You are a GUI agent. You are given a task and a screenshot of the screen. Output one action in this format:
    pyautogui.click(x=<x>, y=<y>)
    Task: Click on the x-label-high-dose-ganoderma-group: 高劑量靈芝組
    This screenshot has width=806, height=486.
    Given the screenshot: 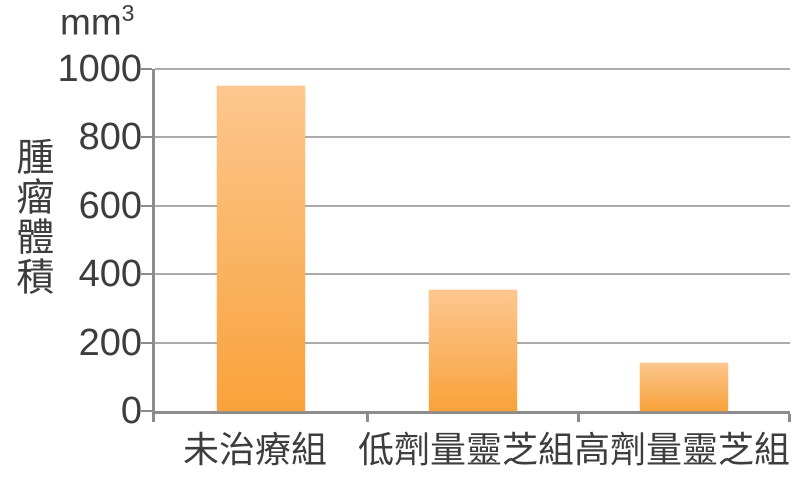 What is the action you would take?
    pyautogui.click(x=681, y=450)
    